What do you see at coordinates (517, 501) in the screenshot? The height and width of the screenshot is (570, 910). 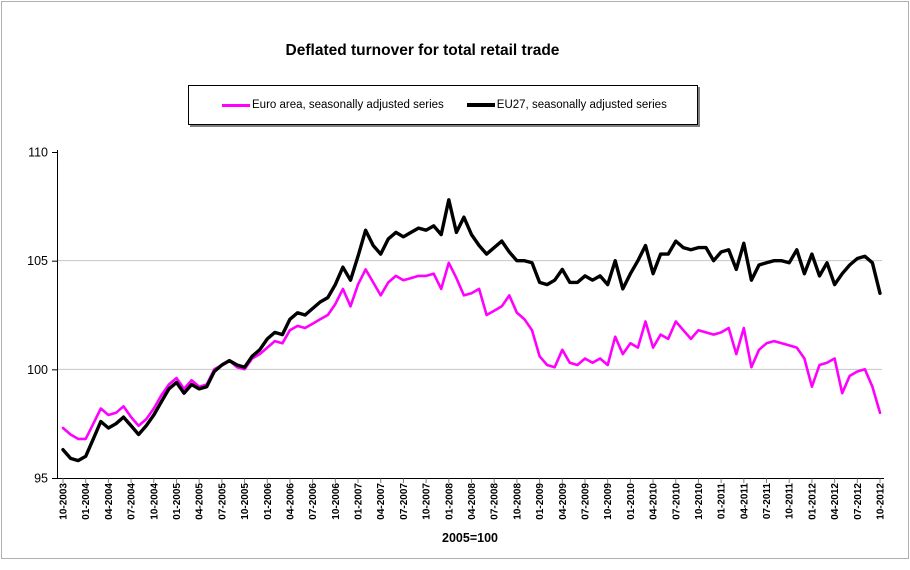 I see `x-tick-label: 10-2008` at bounding box center [517, 501].